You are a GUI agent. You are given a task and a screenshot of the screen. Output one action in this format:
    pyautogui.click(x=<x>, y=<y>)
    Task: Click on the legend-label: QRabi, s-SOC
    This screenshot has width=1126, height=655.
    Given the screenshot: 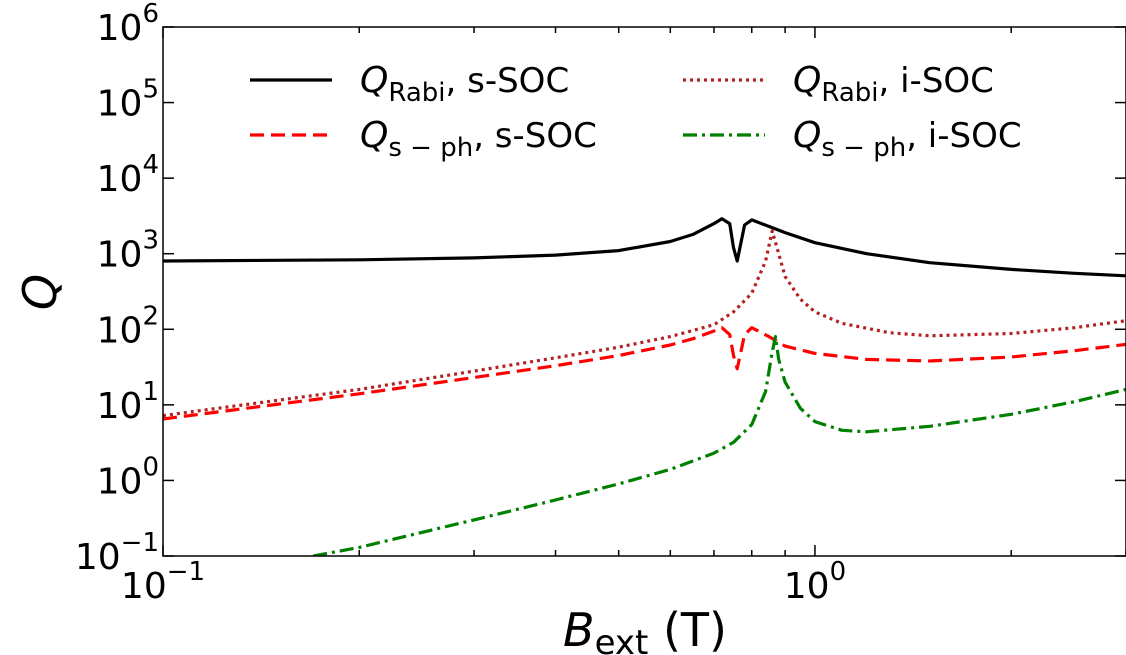 What is the action you would take?
    pyautogui.click(x=464, y=84)
    